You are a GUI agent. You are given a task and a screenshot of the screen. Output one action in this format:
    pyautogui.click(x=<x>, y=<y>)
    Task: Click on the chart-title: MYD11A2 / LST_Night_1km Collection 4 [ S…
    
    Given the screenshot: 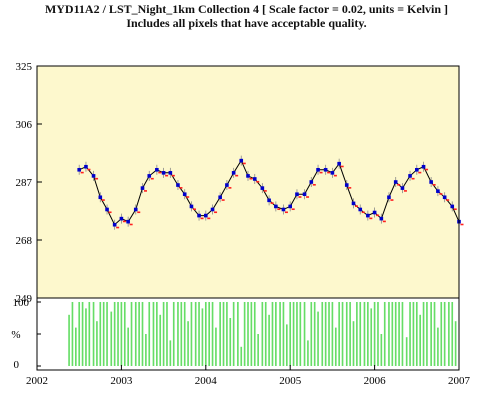 What is the action you would take?
    pyautogui.click(x=246, y=9)
    